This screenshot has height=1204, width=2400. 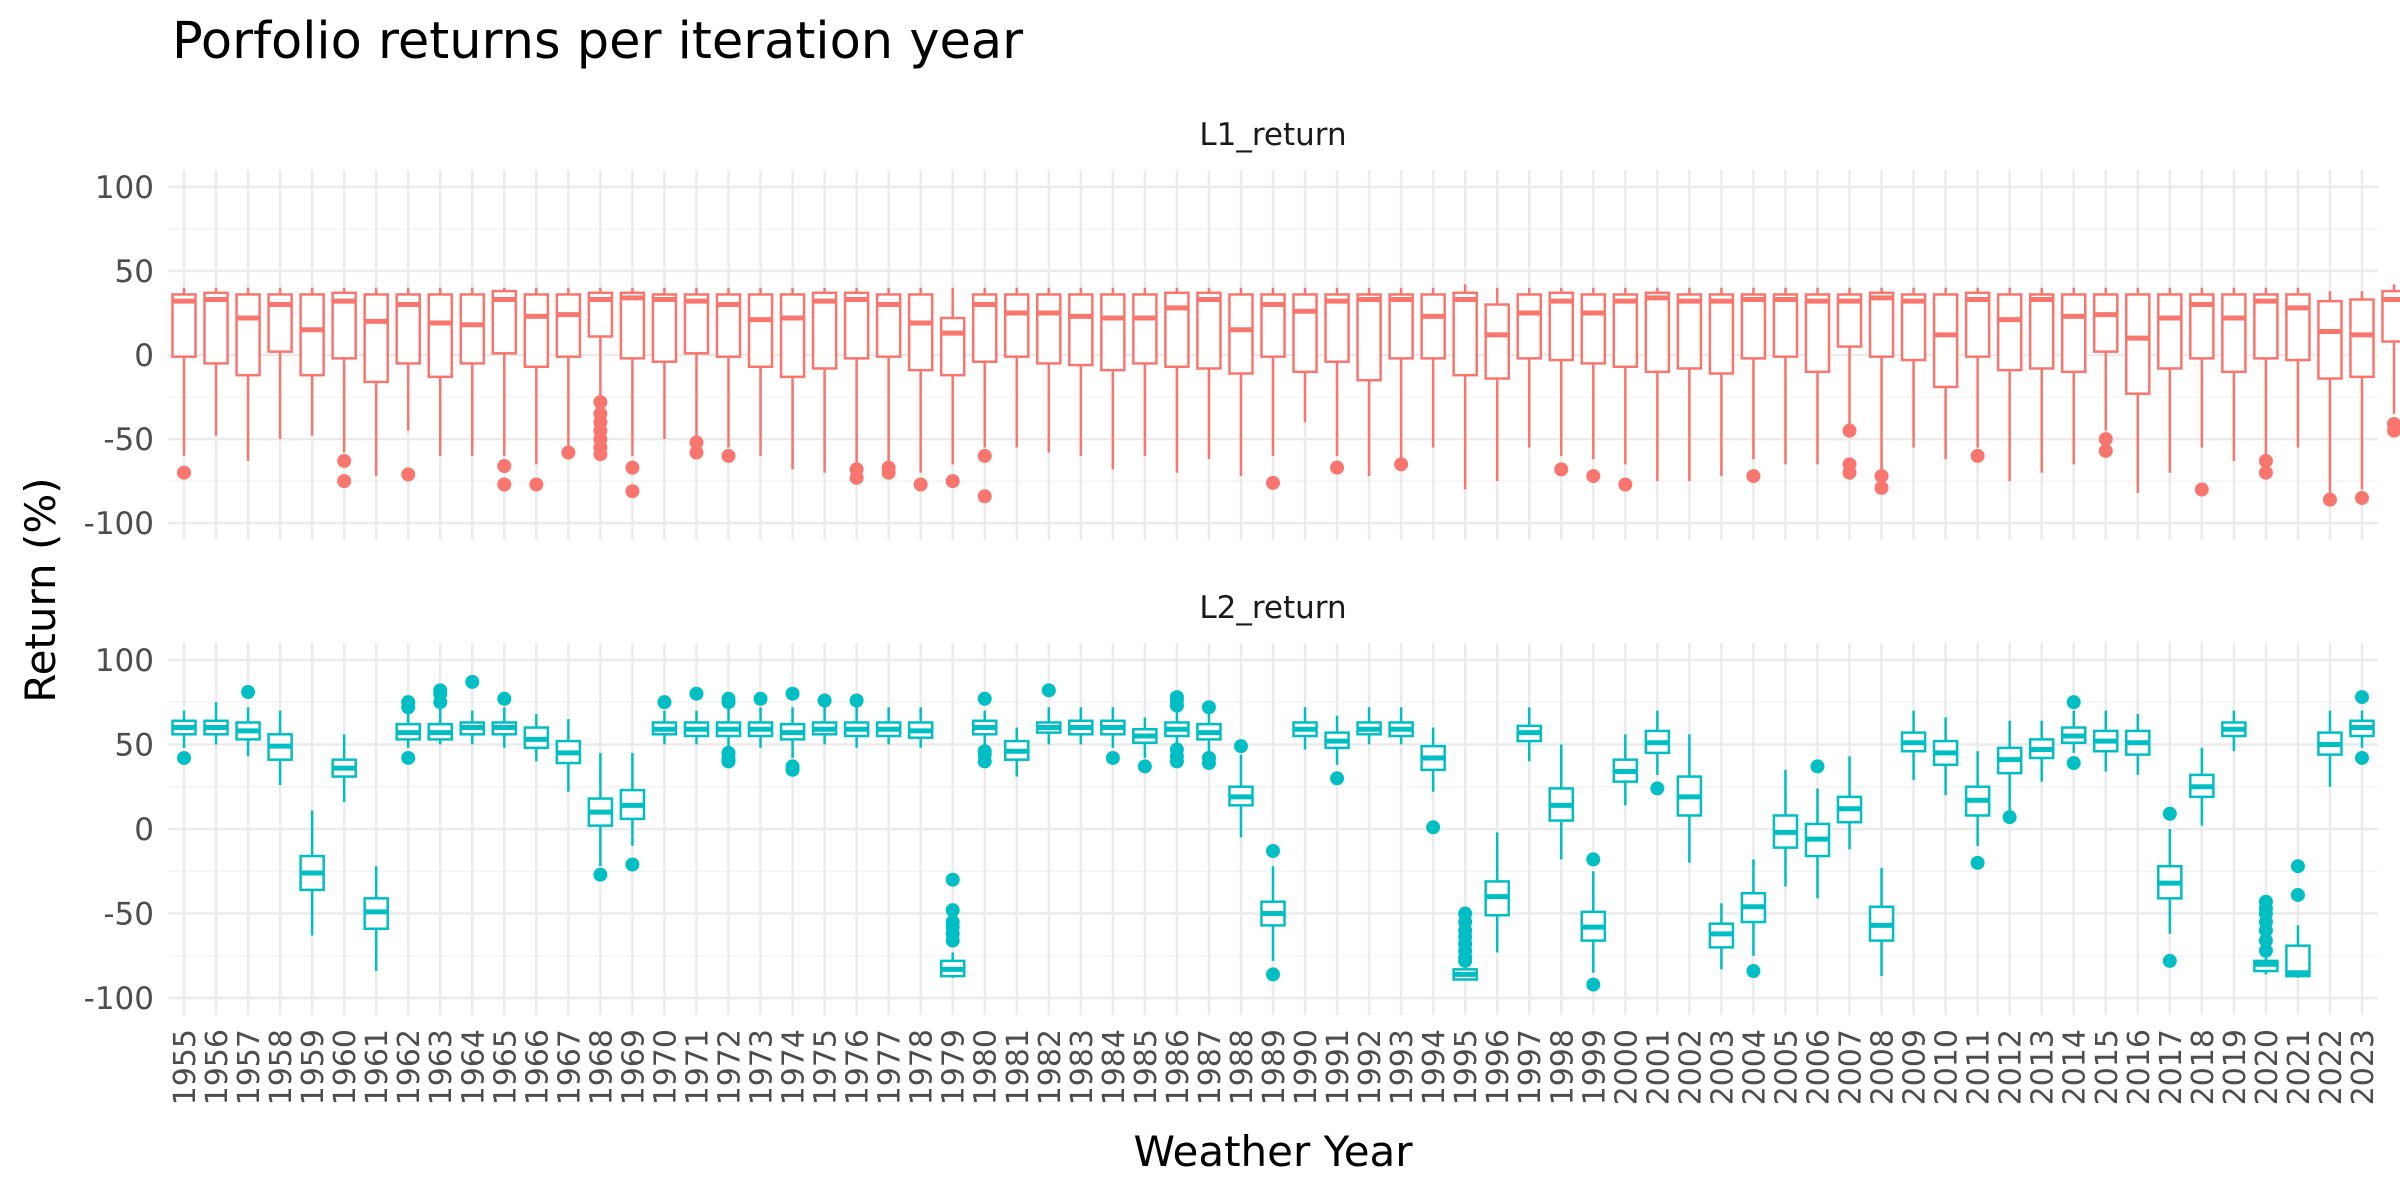 I want to click on box-1996, so click(x=1497, y=892).